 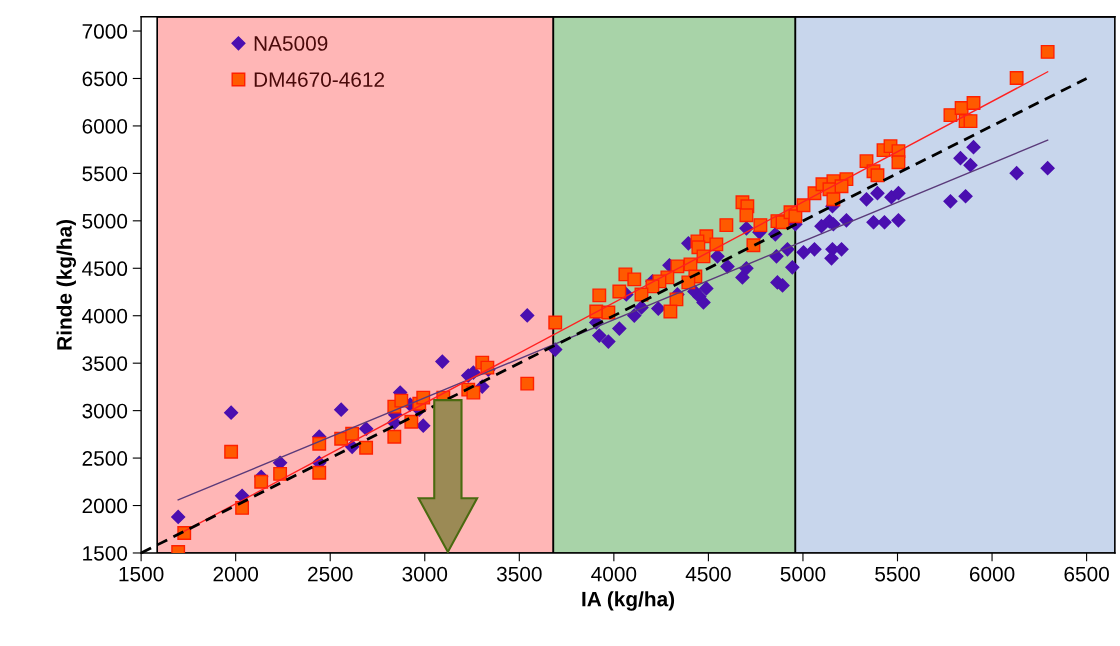 What do you see at coordinates (105, 458) in the screenshot?
I see `y-tick-label: 2500` at bounding box center [105, 458].